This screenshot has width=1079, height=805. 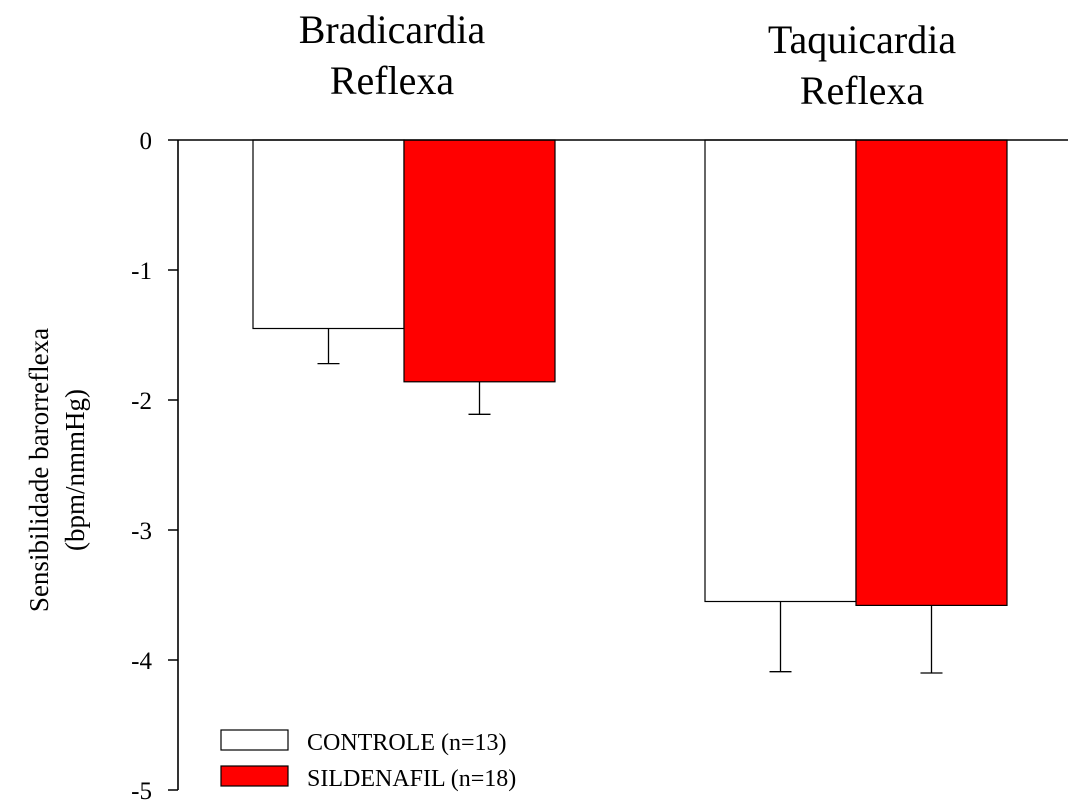 I want to click on y-axis-label: (bpm/nmmHg), so click(x=75, y=470).